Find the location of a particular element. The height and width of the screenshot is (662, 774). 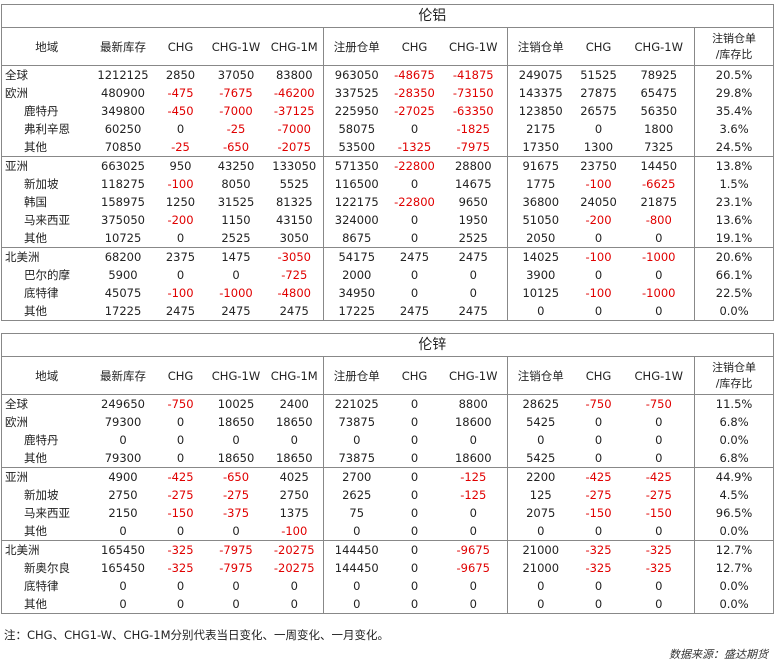

value-cell: 2525 is located at coordinates (473, 238).